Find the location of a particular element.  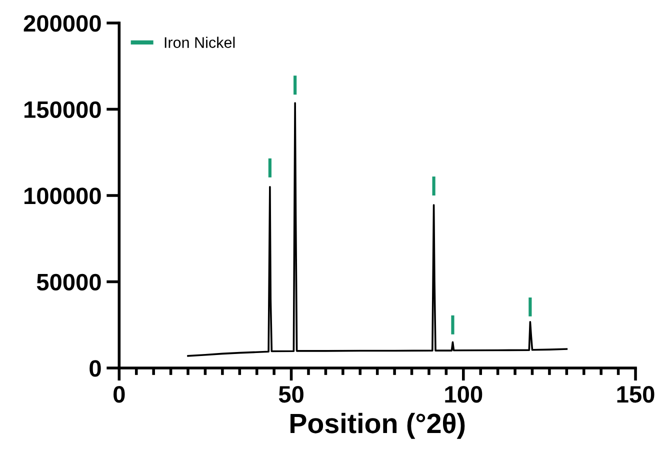

x-tick-label: 50 is located at coordinates (291, 394).